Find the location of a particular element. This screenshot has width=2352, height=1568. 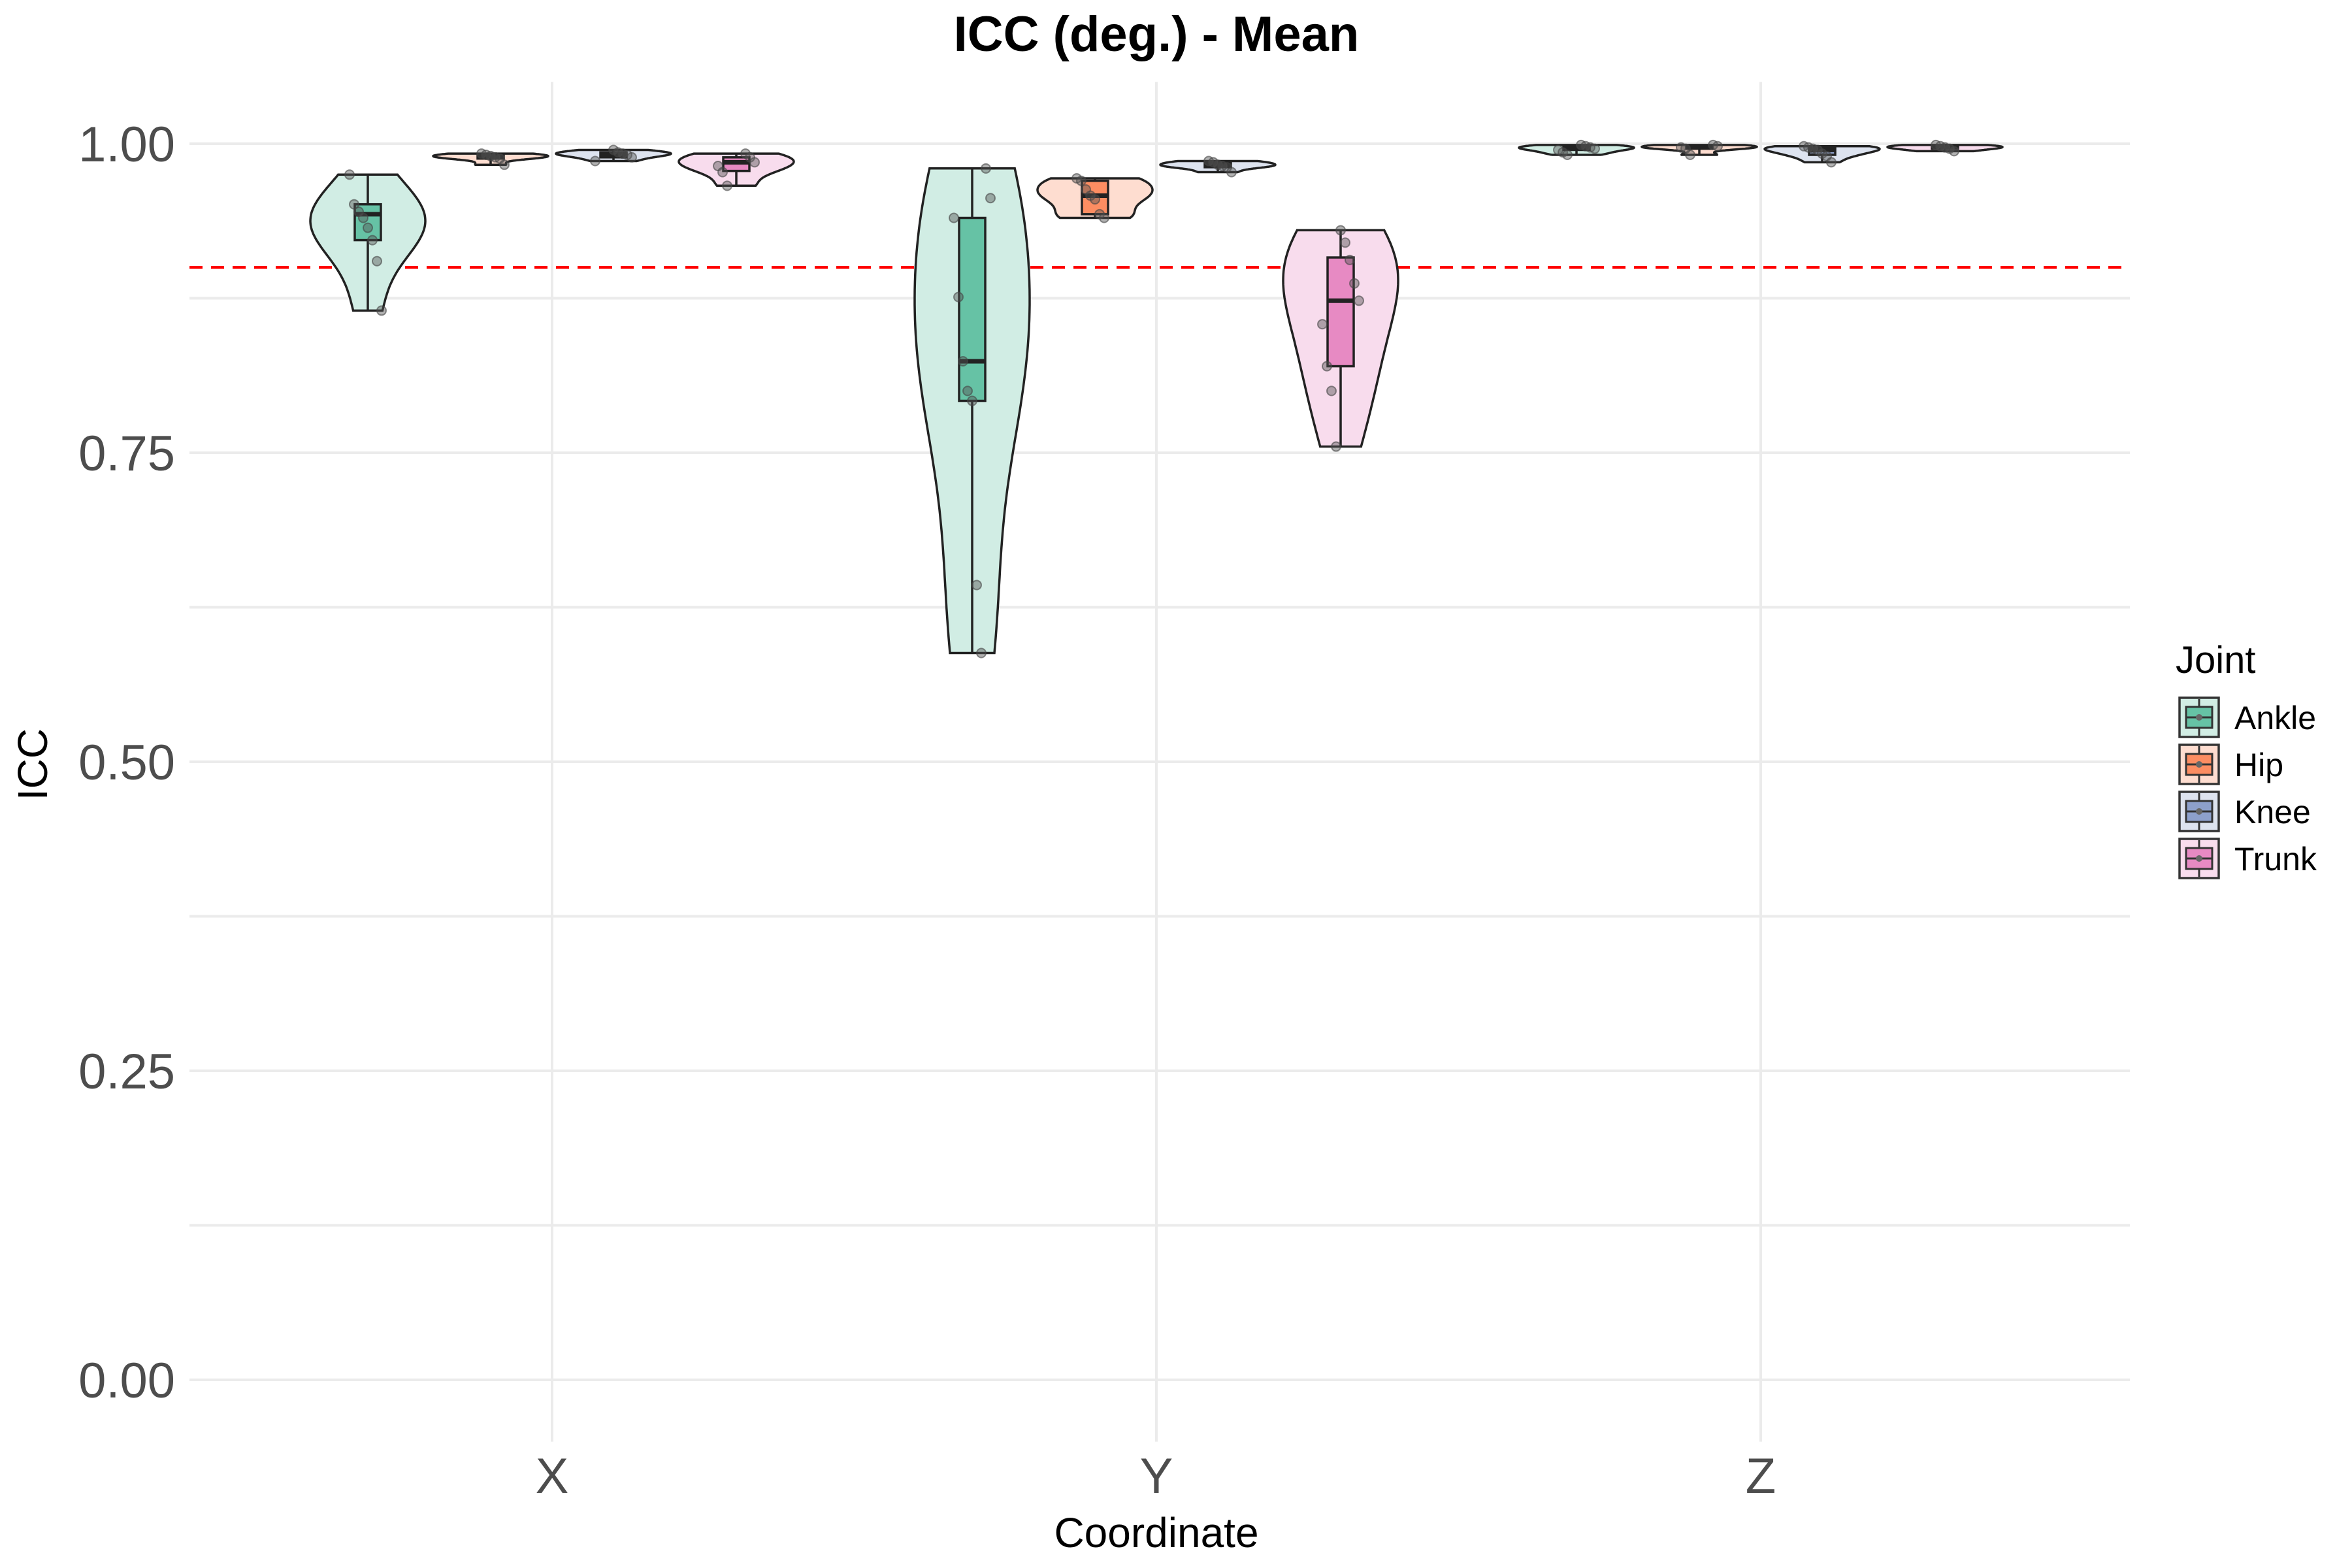

y-tick-label: 0.25 is located at coordinates (126, 1072).